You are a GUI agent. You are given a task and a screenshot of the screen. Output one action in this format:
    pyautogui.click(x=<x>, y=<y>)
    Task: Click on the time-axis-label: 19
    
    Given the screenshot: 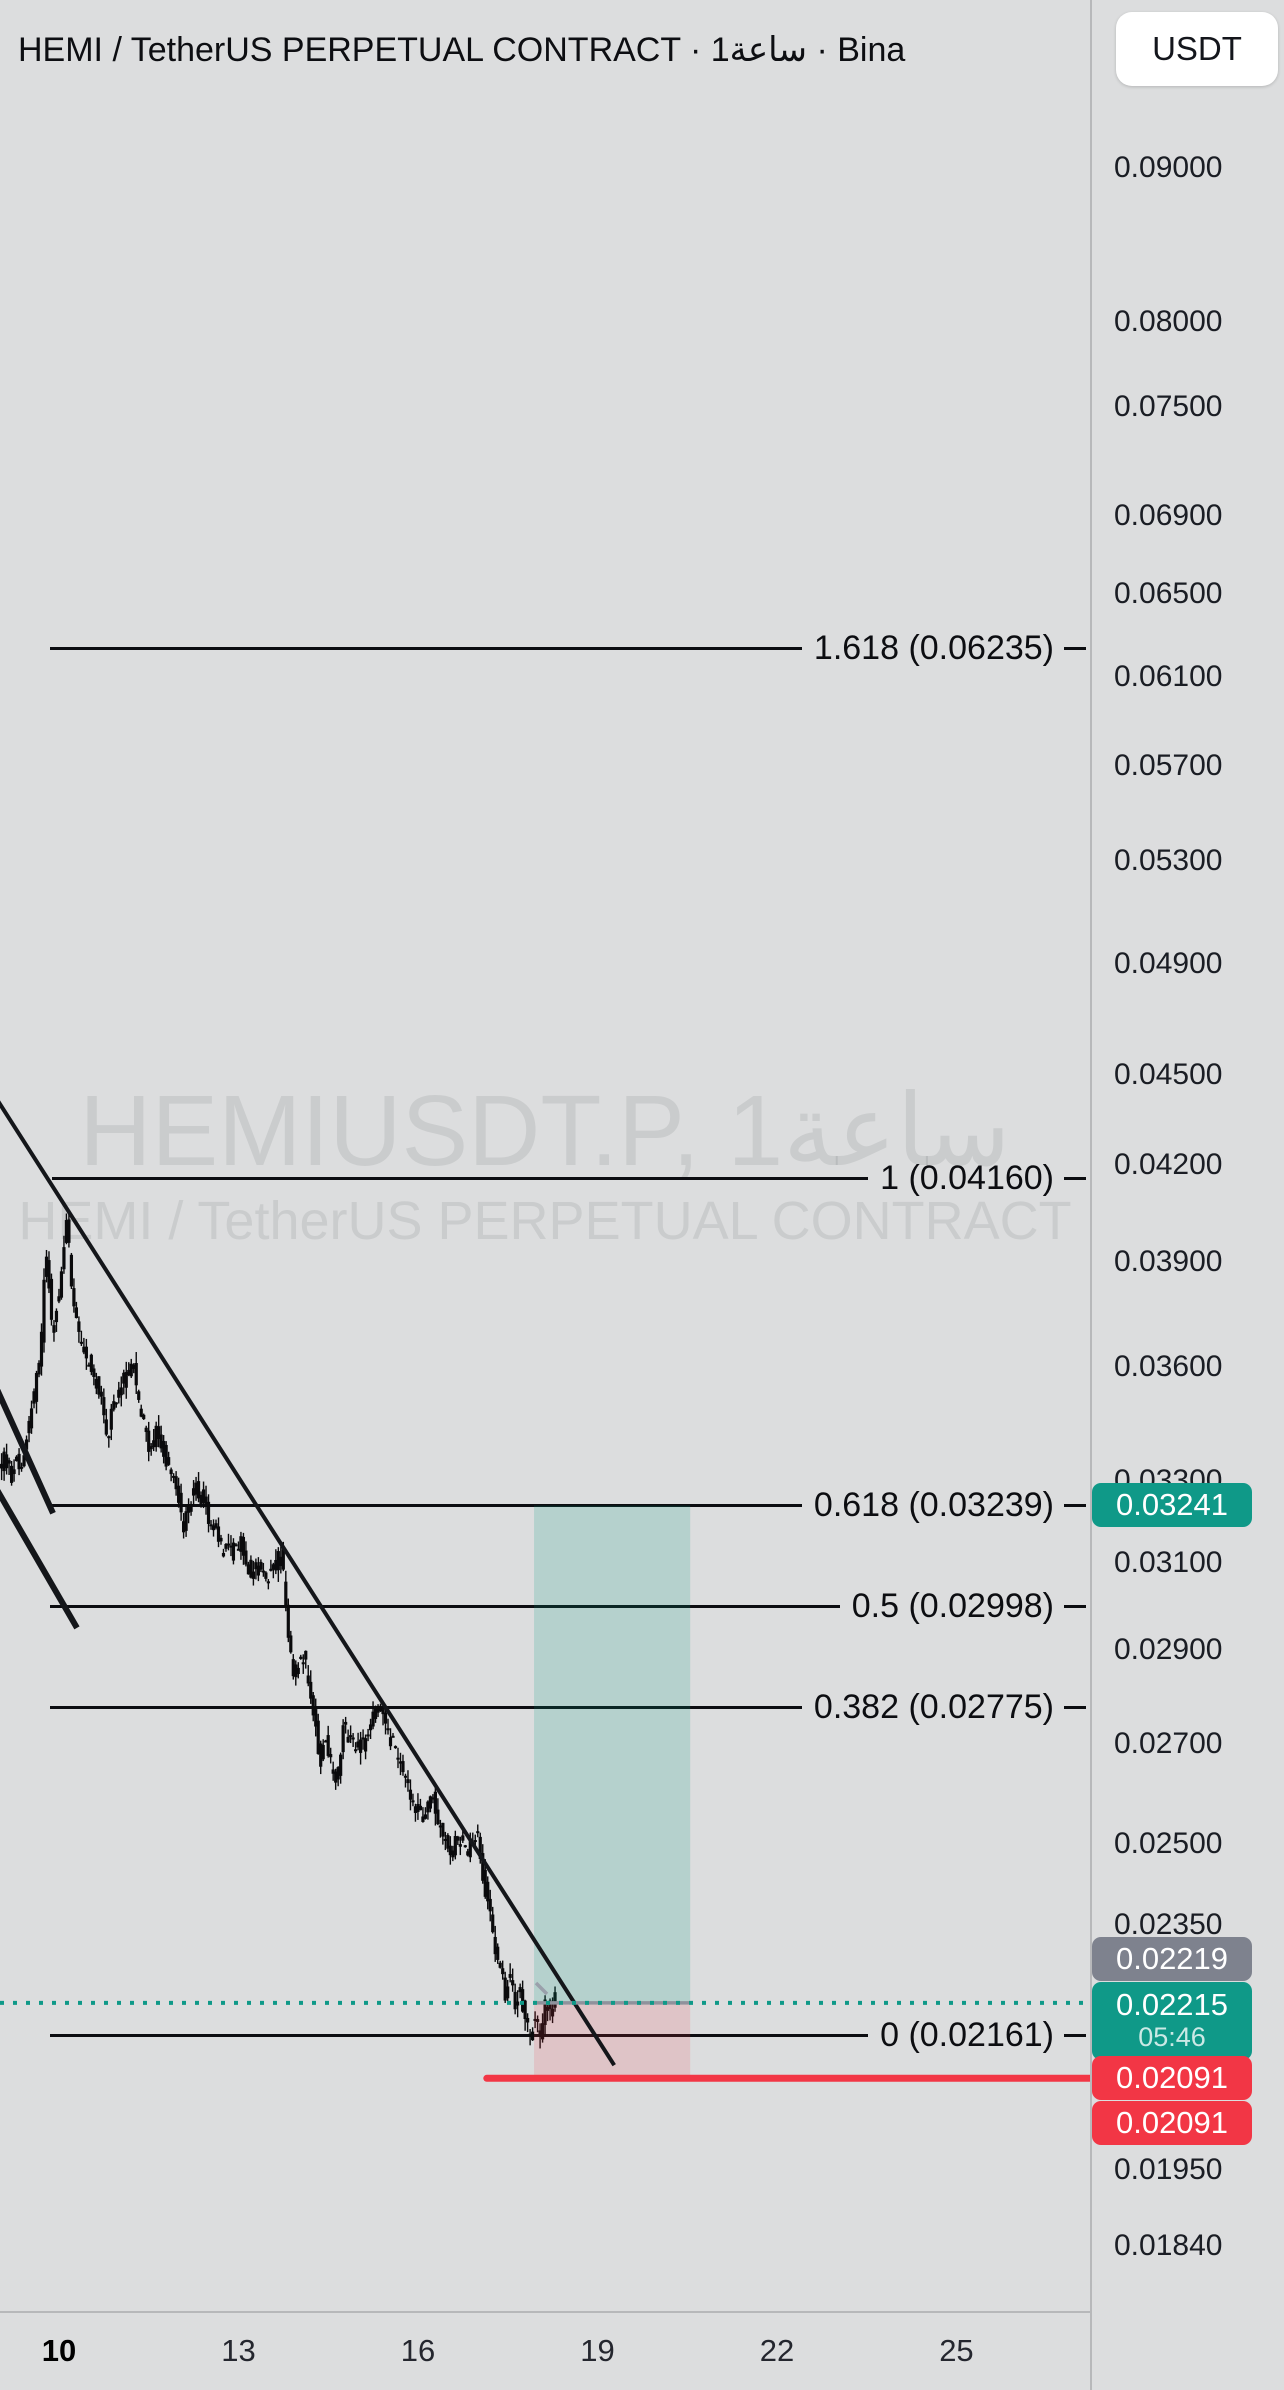 What is the action you would take?
    pyautogui.click(x=597, y=2350)
    